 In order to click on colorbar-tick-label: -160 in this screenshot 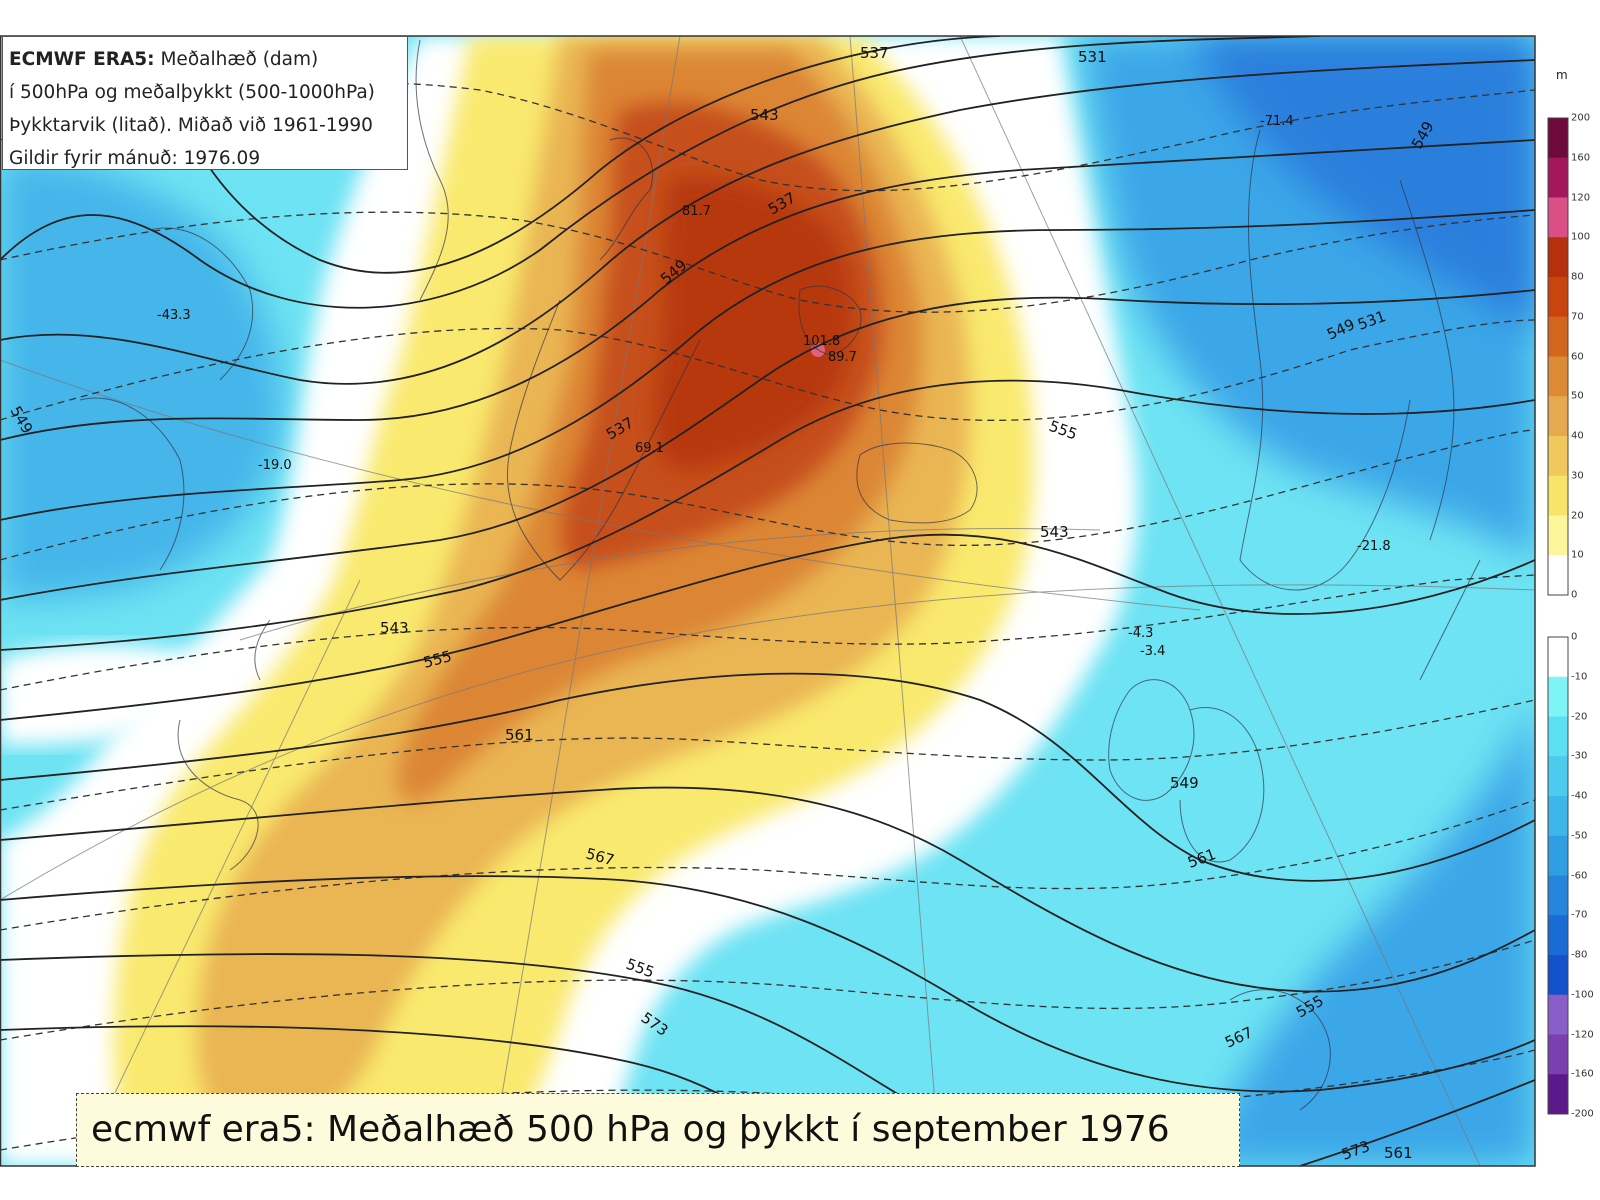, I will do `click(1582, 1074)`.